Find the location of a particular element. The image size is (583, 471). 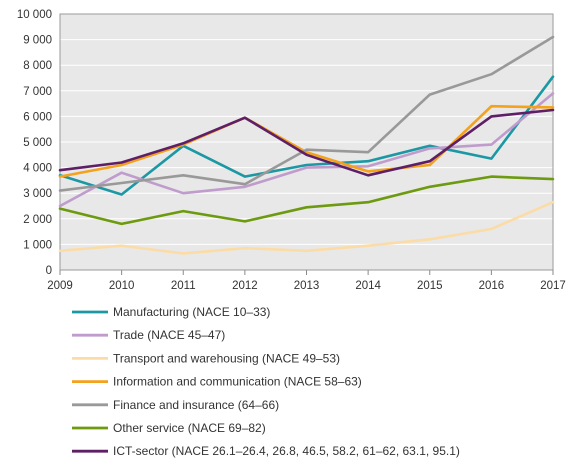

x-tick-label: 2011 is located at coordinates (183, 286).